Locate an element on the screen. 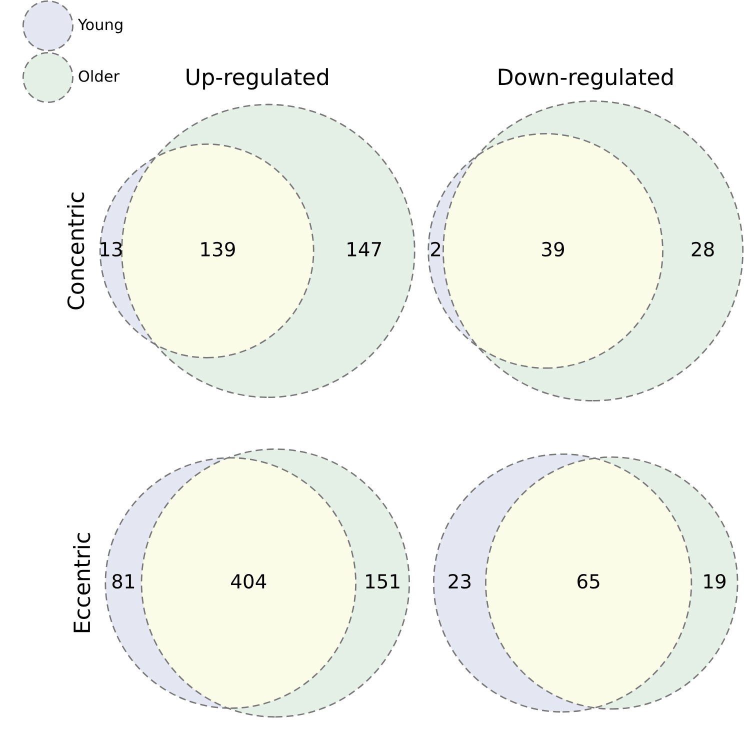 The image size is (746, 738). text: Young is located at coordinates (100, 26).